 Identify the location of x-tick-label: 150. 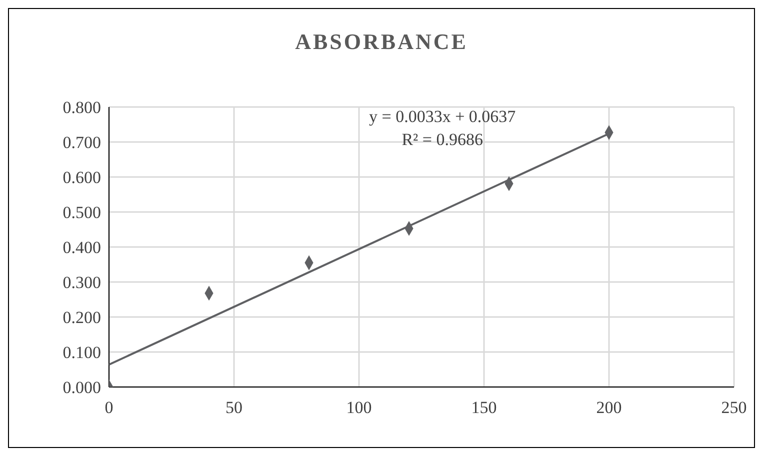
(484, 408).